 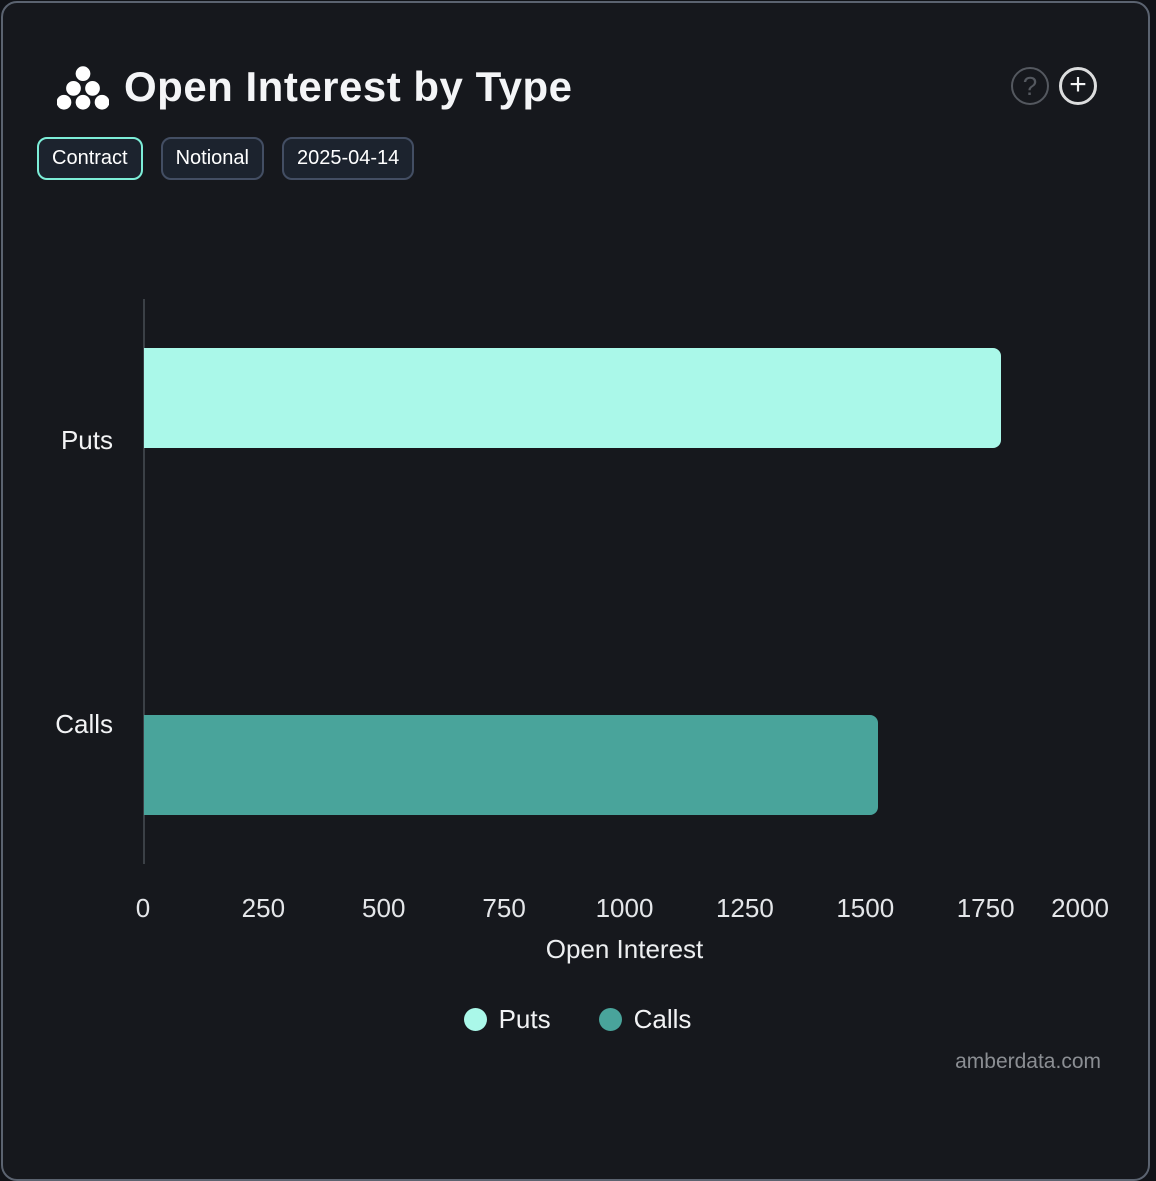 I want to click on toolbar: Contract Notional 2025-04-14, so click(x=226, y=158).